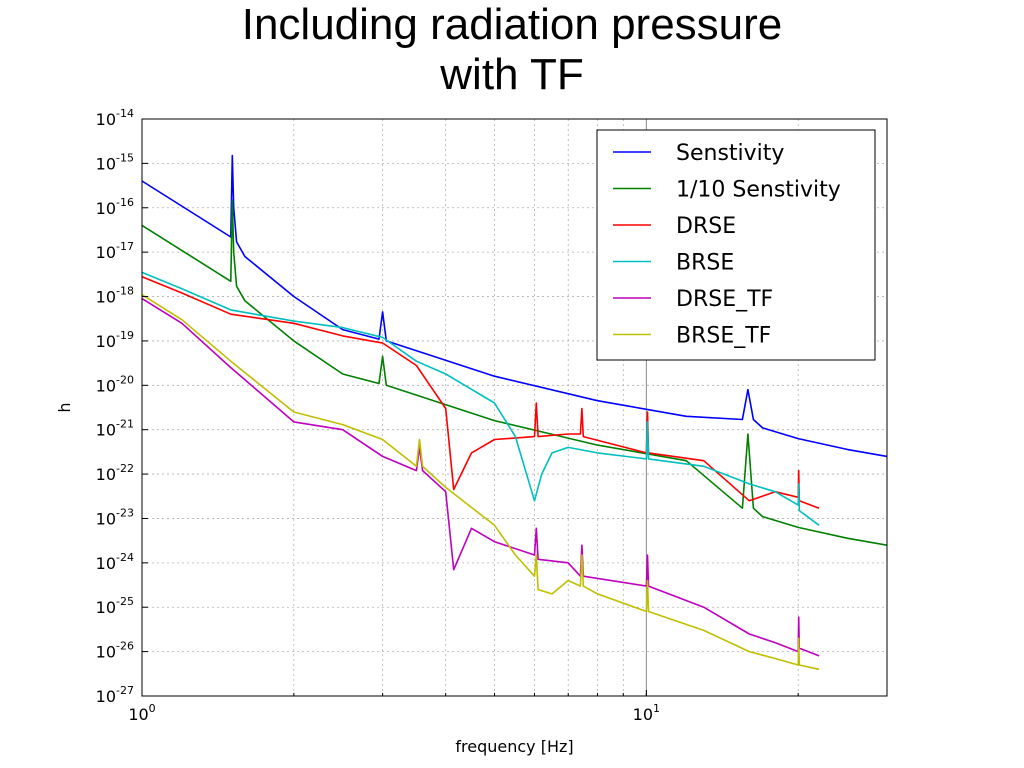 The width and height of the screenshot is (1024, 768). What do you see at coordinates (125, 512) in the screenshot?
I see `y-tick-exponent: -23` at bounding box center [125, 512].